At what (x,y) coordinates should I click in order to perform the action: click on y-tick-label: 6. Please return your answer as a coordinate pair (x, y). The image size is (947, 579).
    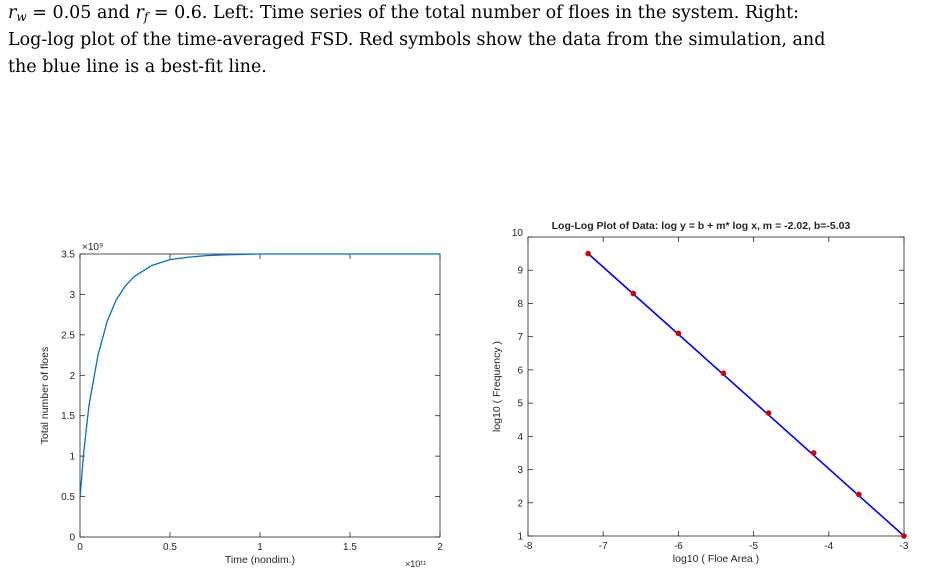
    Looking at the image, I should click on (520, 370).